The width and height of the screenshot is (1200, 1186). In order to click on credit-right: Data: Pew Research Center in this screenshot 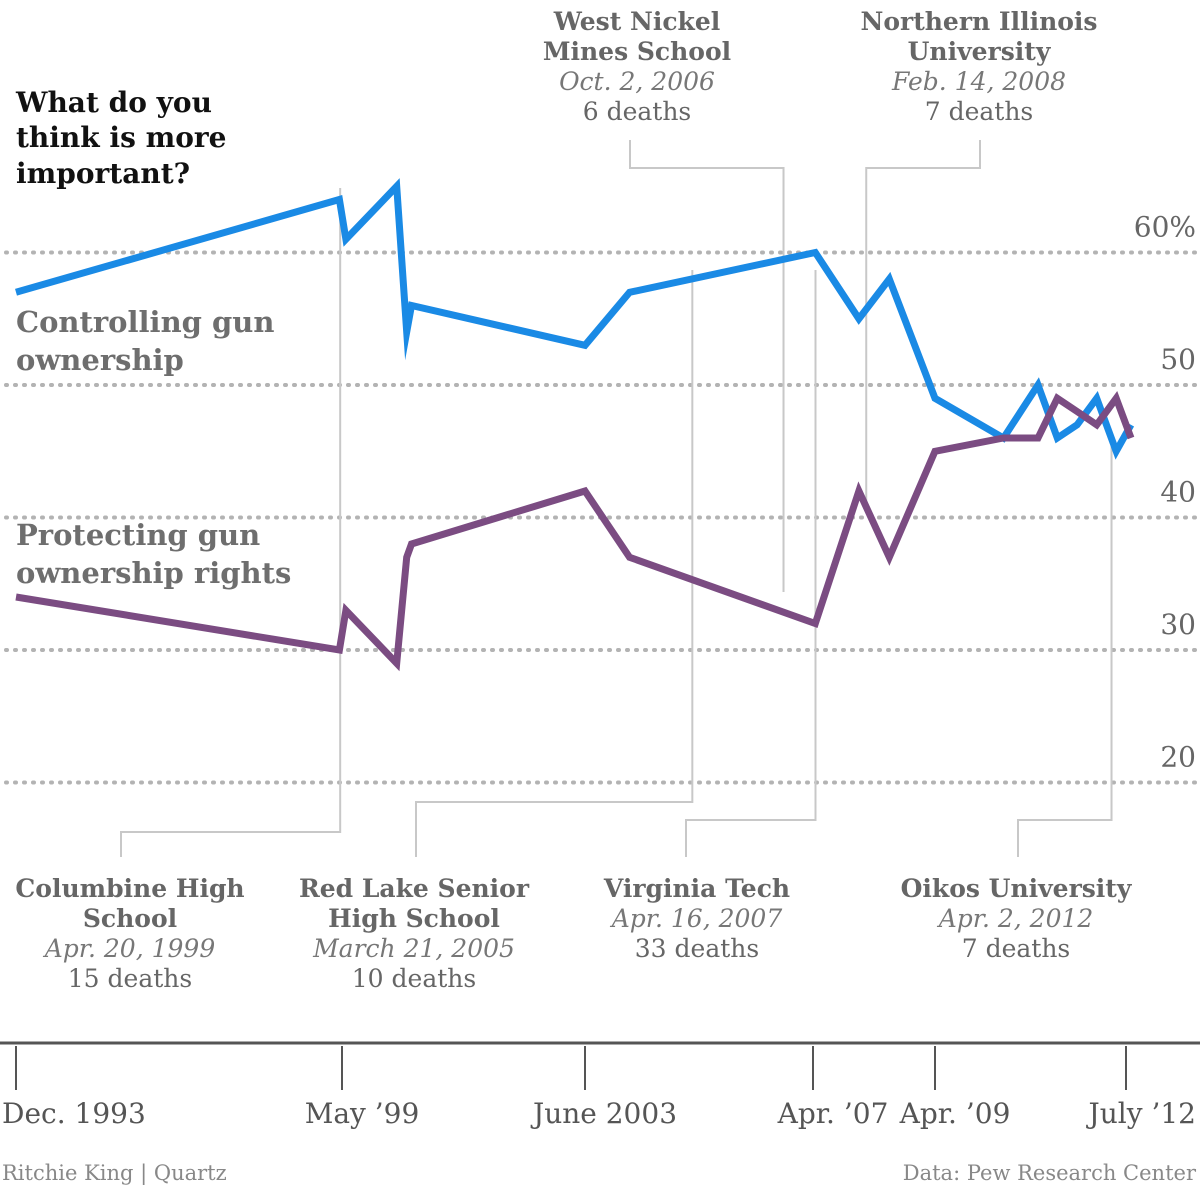, I will do `click(1050, 1173)`.